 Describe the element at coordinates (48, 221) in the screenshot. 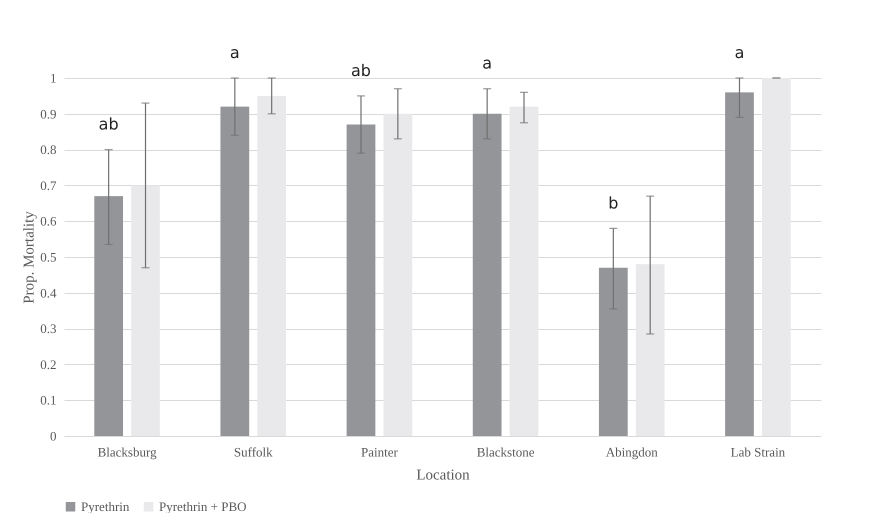

I see `y-tick-label: 0.6` at that location.